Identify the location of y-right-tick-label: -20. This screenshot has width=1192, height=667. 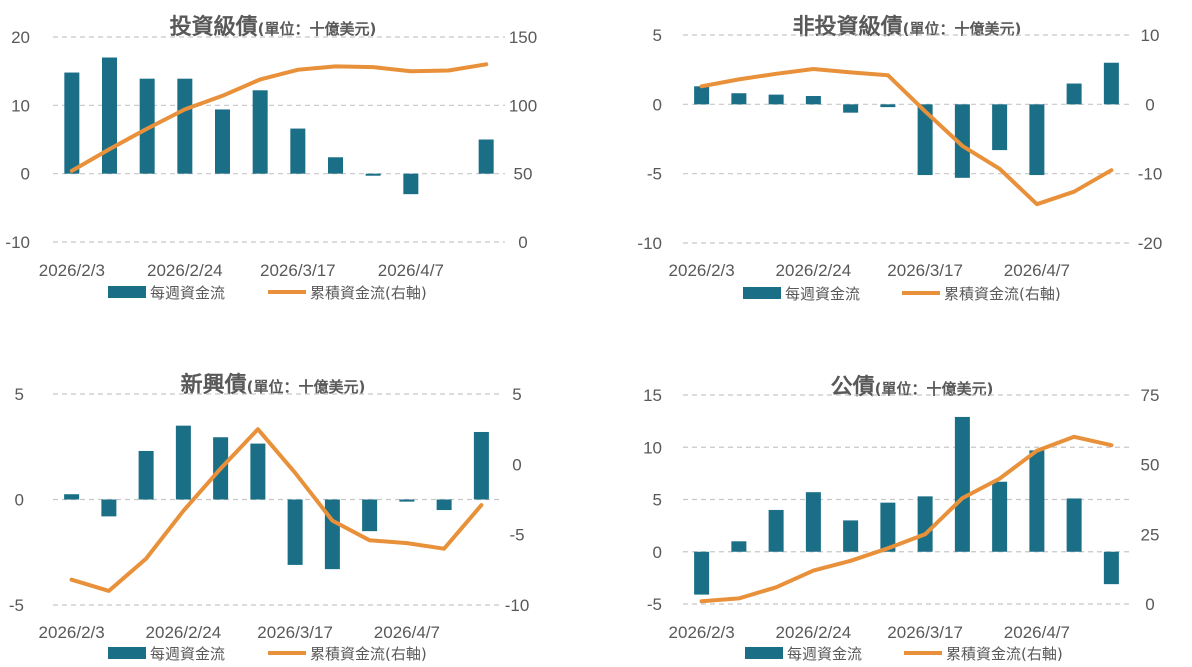
(1150, 243).